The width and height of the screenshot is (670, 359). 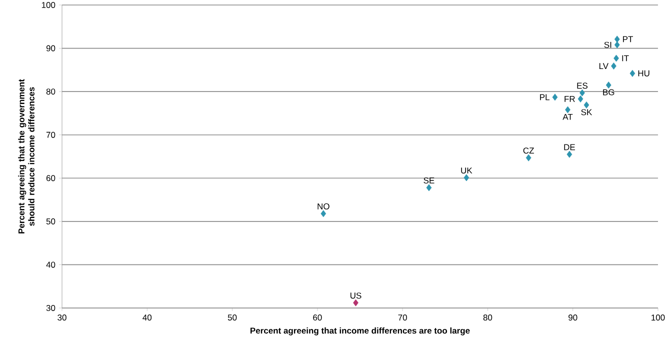 I want to click on y-tick-label: 60, so click(x=51, y=178).